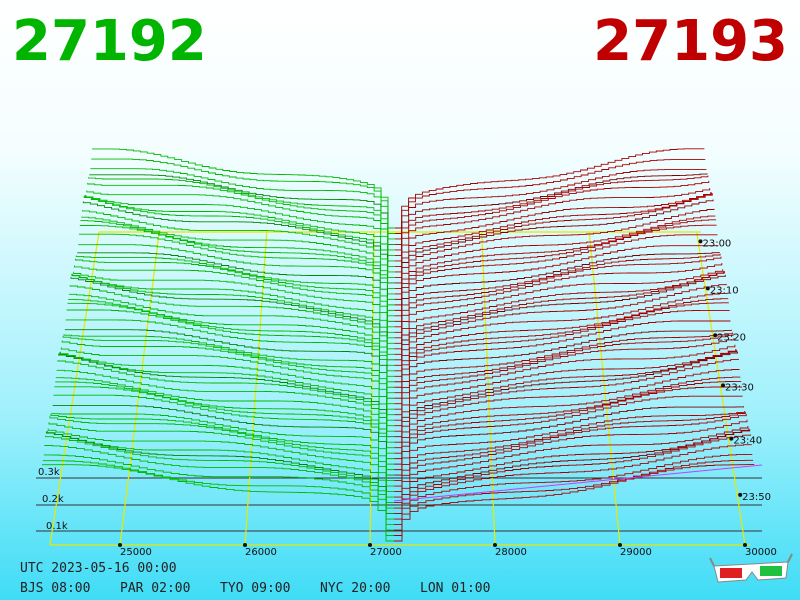 This screenshot has height=600, width=800. I want to click on city-time: TYO 09:00, so click(255, 588).